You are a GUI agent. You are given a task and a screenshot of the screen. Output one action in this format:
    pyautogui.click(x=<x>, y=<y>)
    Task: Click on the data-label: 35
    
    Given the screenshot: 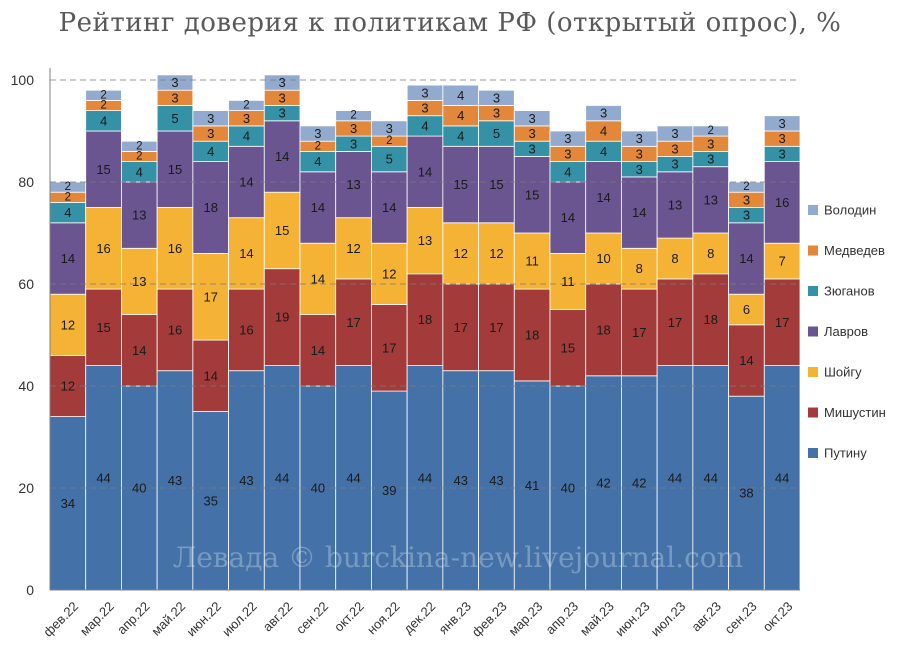 What is the action you would take?
    pyautogui.click(x=210, y=500)
    